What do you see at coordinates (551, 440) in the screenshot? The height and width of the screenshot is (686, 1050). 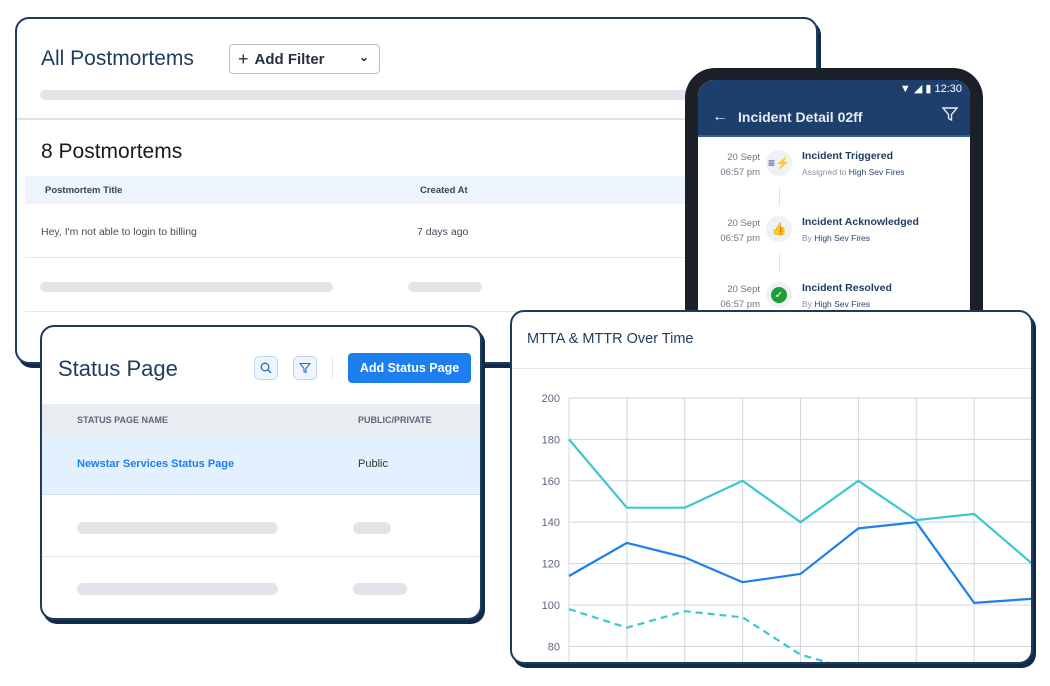 I see `y-tick-label: 180` at bounding box center [551, 440].